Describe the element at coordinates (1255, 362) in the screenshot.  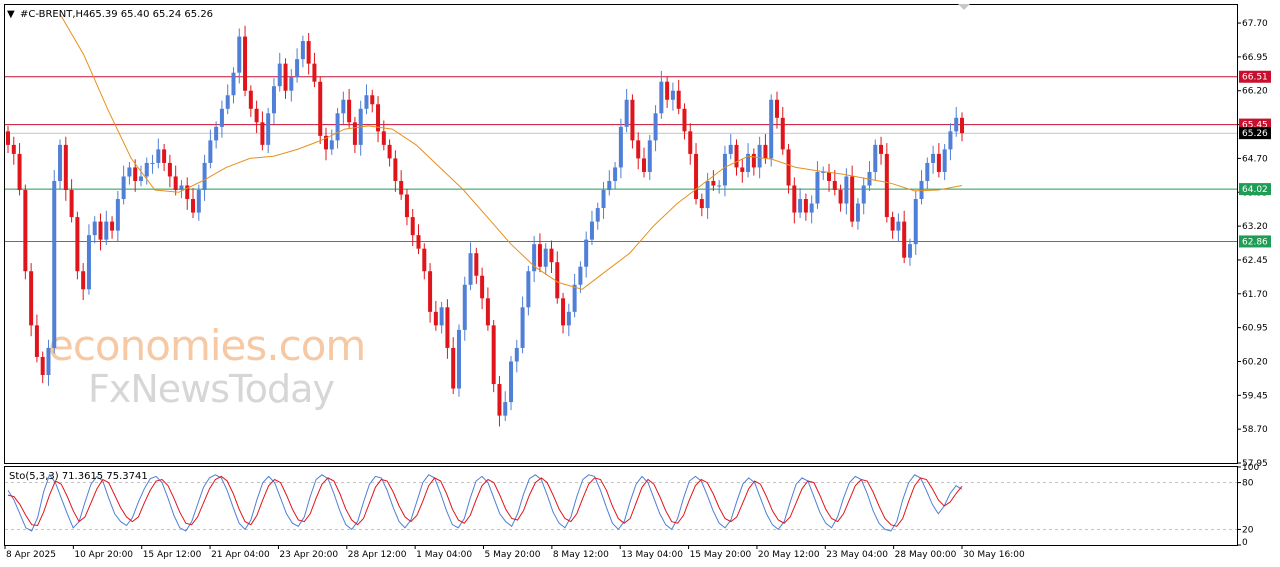
I see `y-tick-label: 60.20` at that location.